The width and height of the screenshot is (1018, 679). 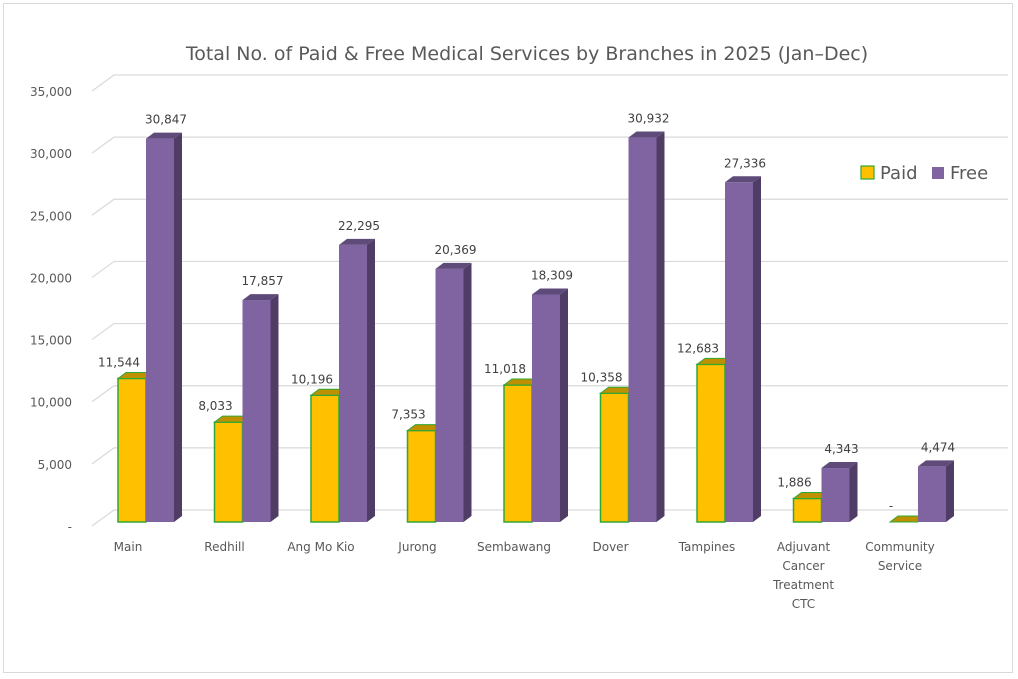 I want to click on data-label-paid: 11,018, so click(x=505, y=369).